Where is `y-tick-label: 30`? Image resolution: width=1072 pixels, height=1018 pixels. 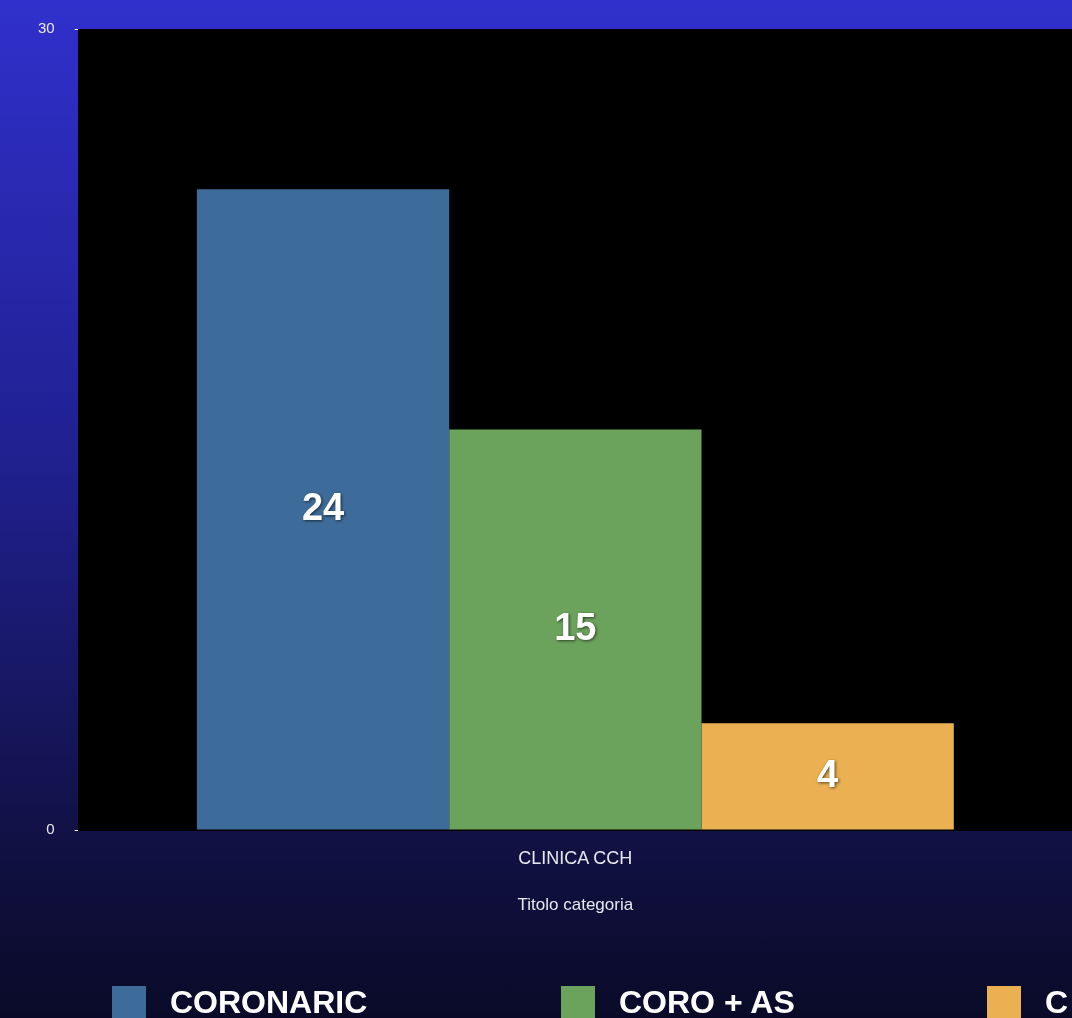
y-tick-label: 30 is located at coordinates (46, 28).